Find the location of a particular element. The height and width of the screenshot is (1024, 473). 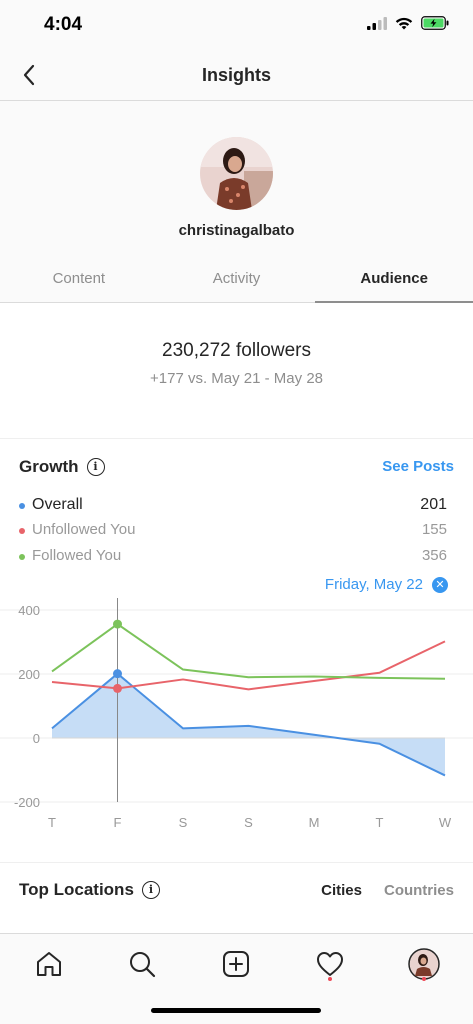

close-icon: ✕ is located at coordinates (440, 584).